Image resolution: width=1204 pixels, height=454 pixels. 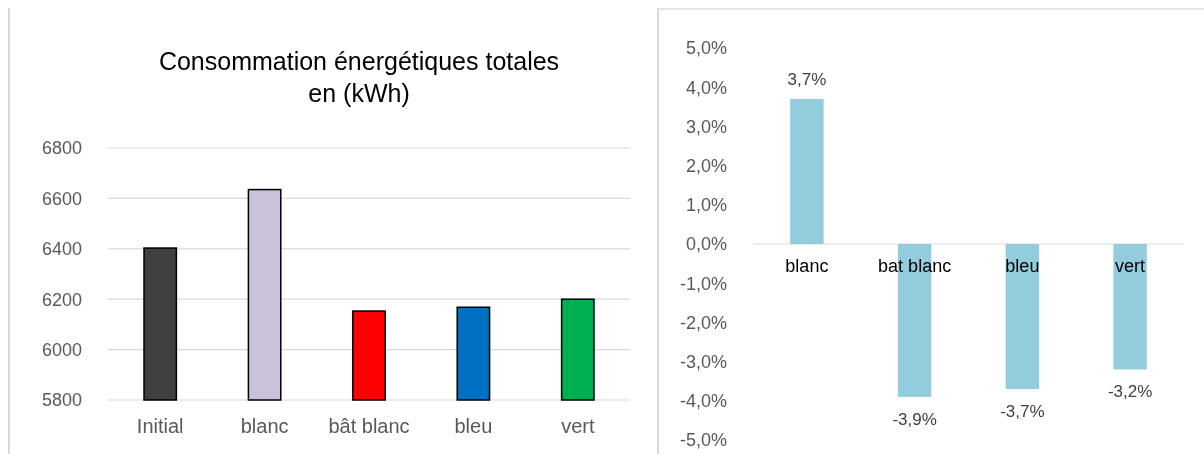 What do you see at coordinates (61, 299) in the screenshot?
I see `y-tick-label: 6200` at bounding box center [61, 299].